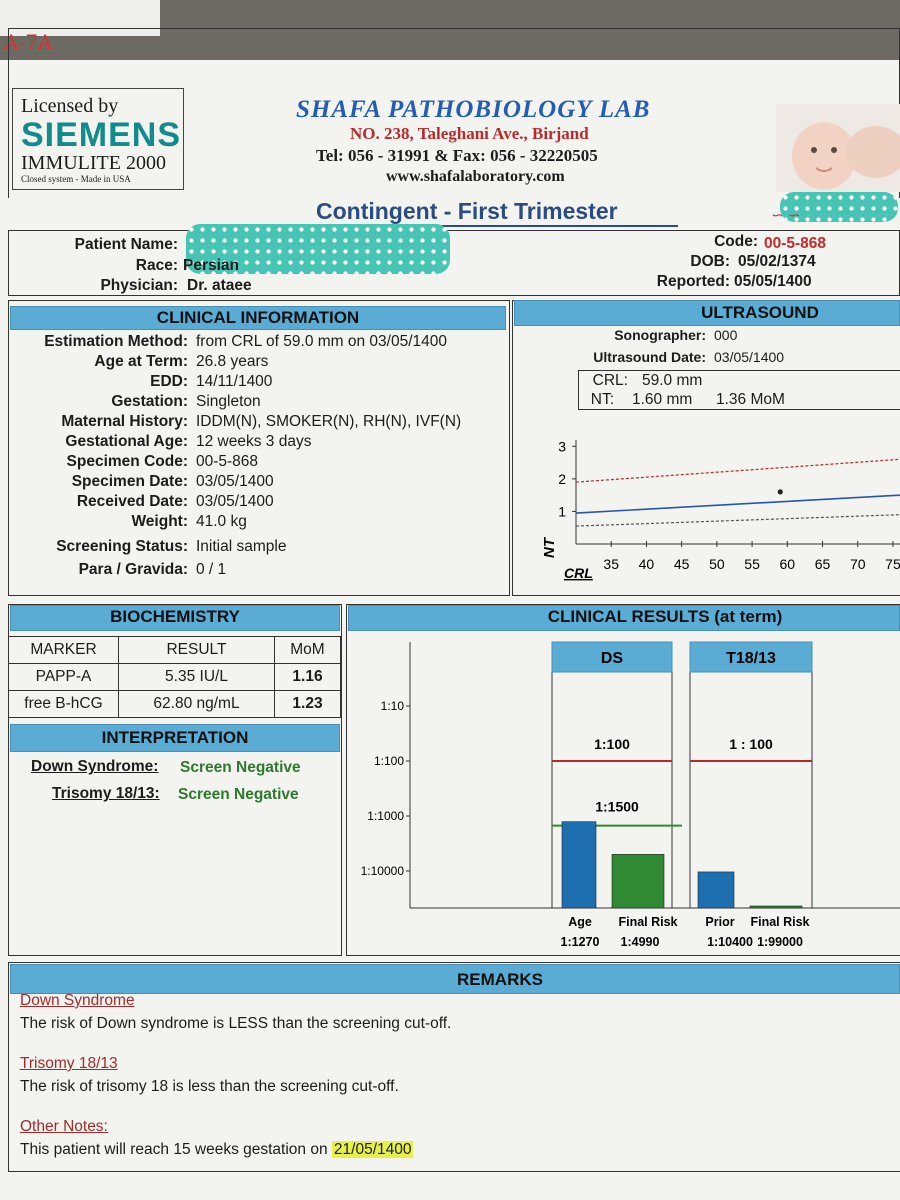 The height and width of the screenshot is (1200, 900). What do you see at coordinates (719, 922) in the screenshot?
I see `risk-bar-label: Prior` at bounding box center [719, 922].